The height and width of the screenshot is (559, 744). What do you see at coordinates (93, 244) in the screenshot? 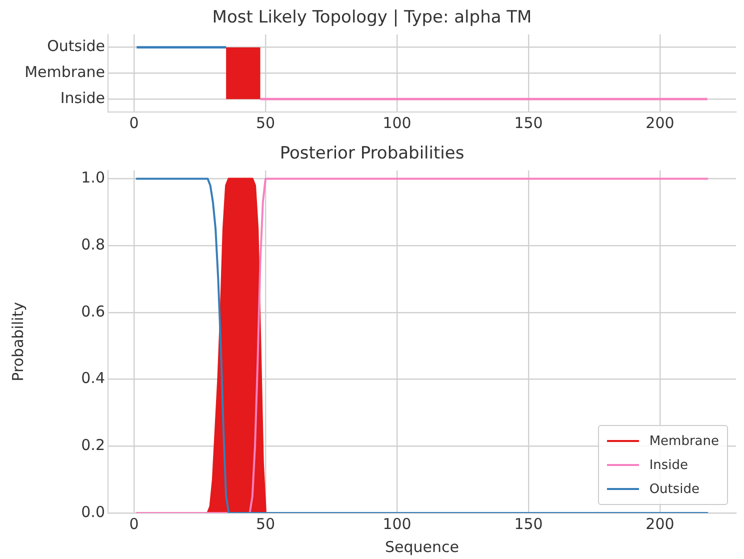
I see `y-tick-label: 0.8` at bounding box center [93, 244].